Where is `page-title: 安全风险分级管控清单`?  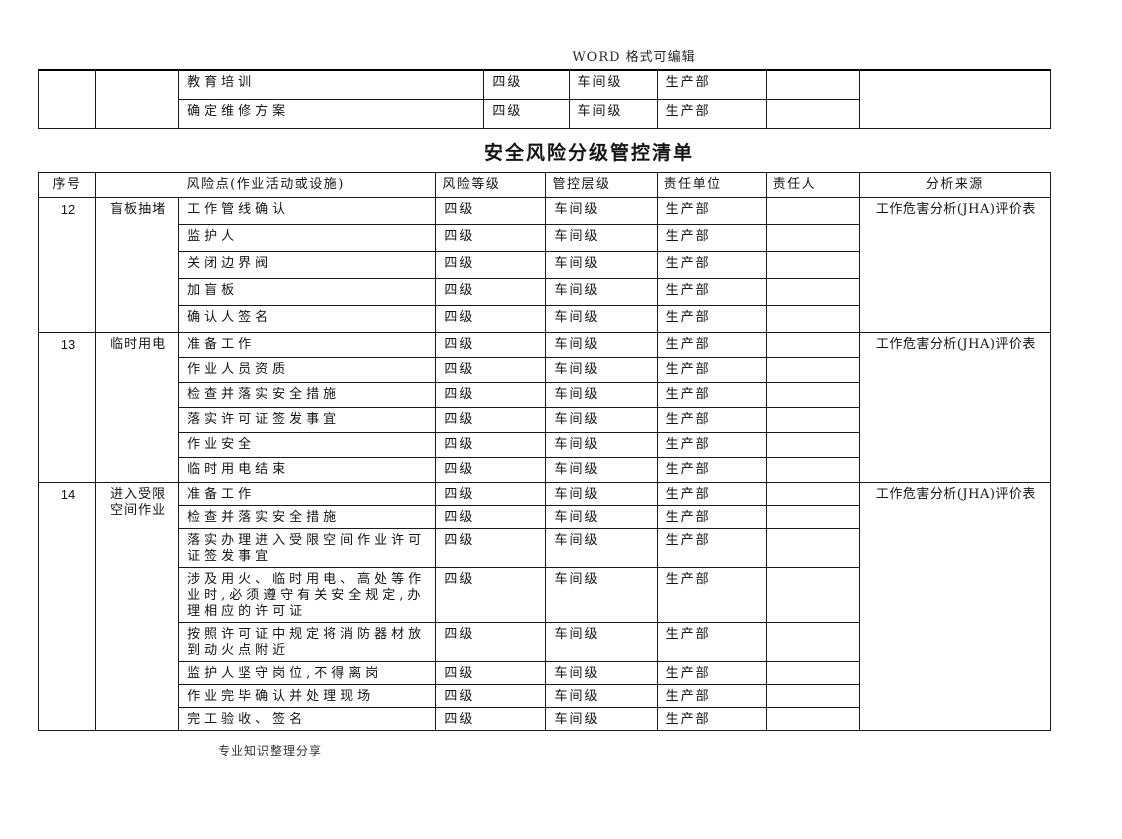
page-title: 安全风险分级管控清单 is located at coordinates (588, 152).